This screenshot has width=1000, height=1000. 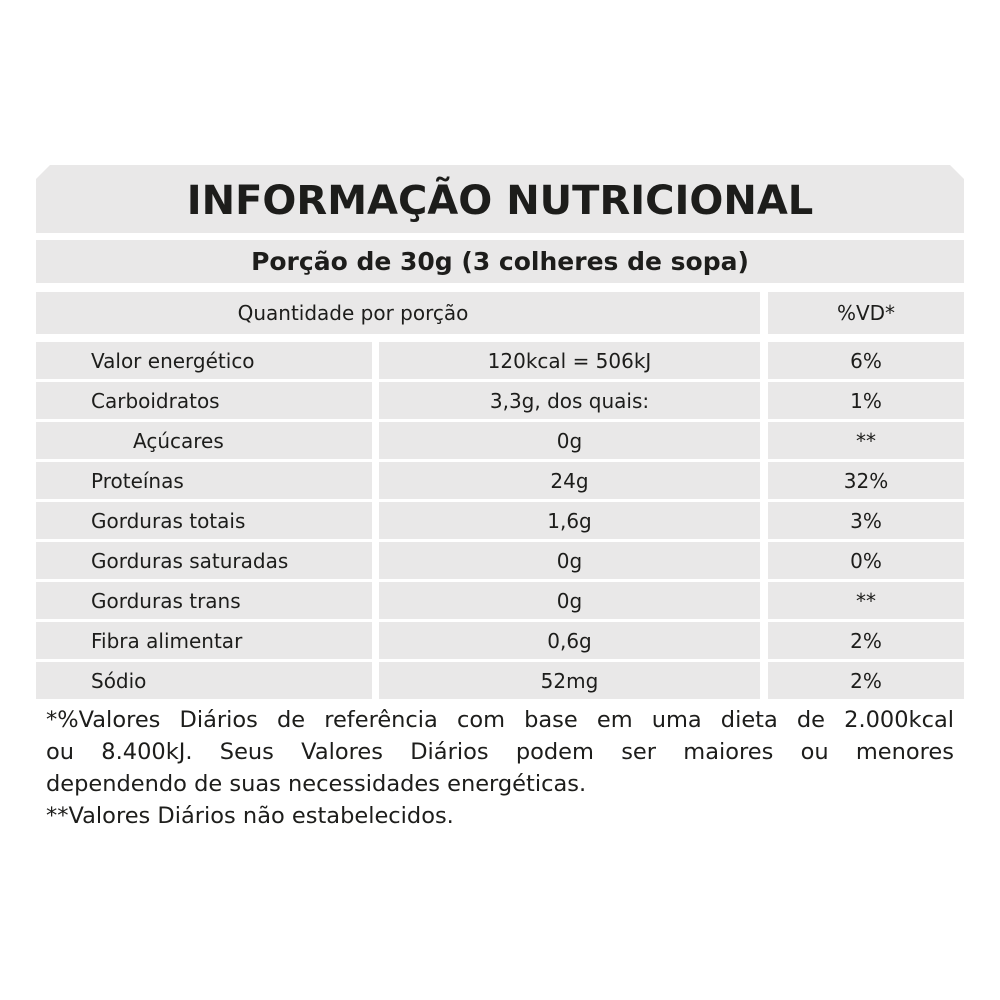 What do you see at coordinates (155, 400) in the screenshot?
I see `nutrient-name: Carboidratos` at bounding box center [155, 400].